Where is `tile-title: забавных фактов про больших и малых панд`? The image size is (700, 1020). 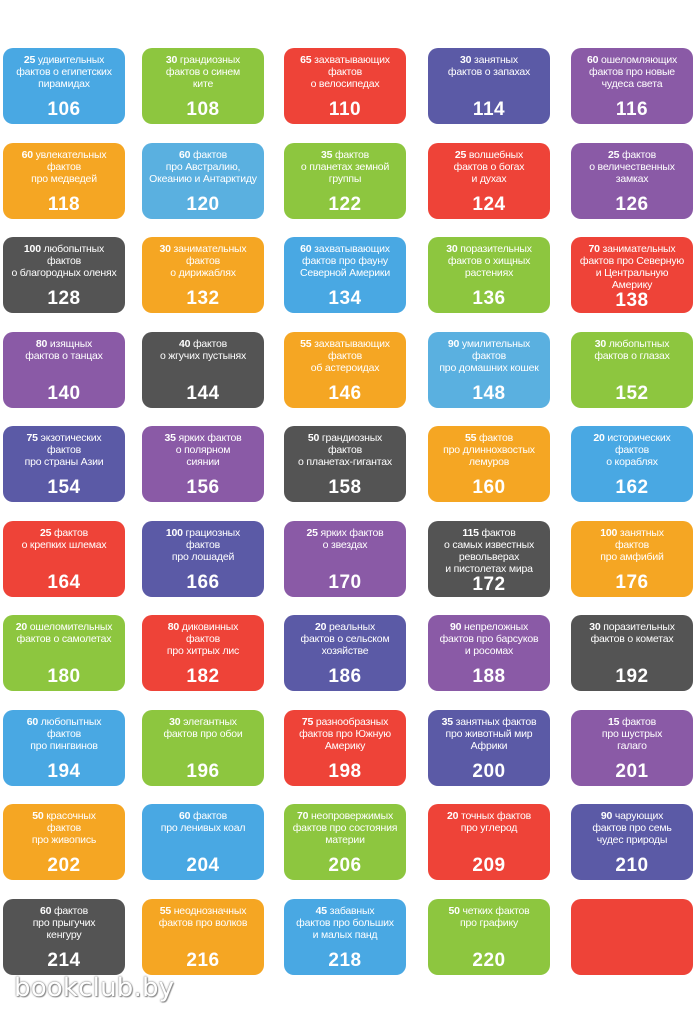
tile-title: забавных фактов про больших и малых панд is located at coordinates (345, 923).